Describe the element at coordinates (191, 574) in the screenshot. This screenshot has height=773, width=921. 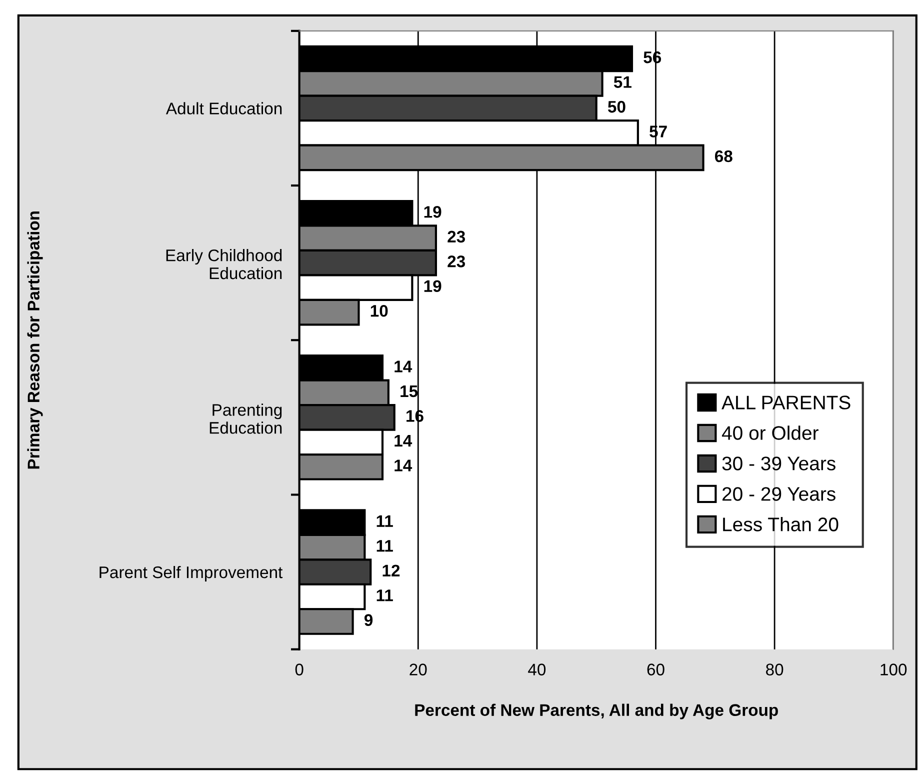
I see `y-tick-label: Parent Self Improvement` at that location.